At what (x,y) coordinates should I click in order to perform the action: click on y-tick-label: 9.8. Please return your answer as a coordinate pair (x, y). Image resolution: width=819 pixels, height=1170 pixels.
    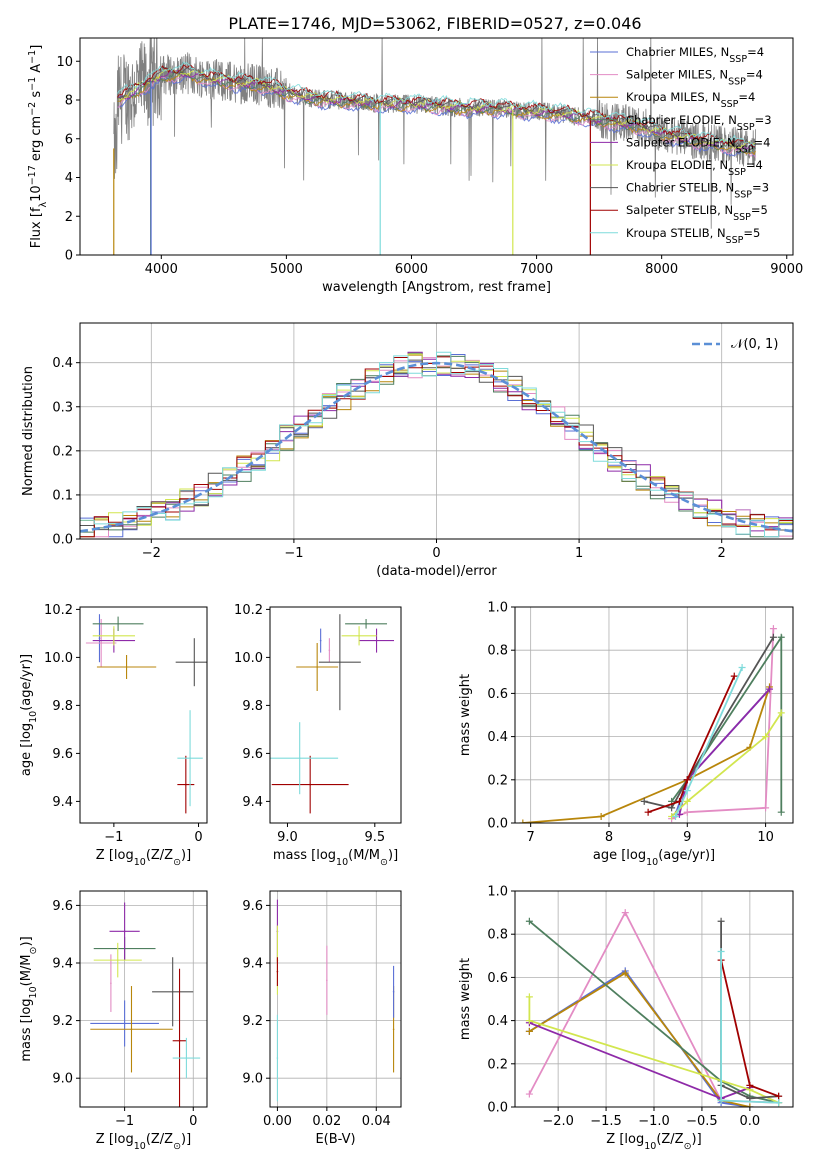
    Looking at the image, I should click on (62, 706).